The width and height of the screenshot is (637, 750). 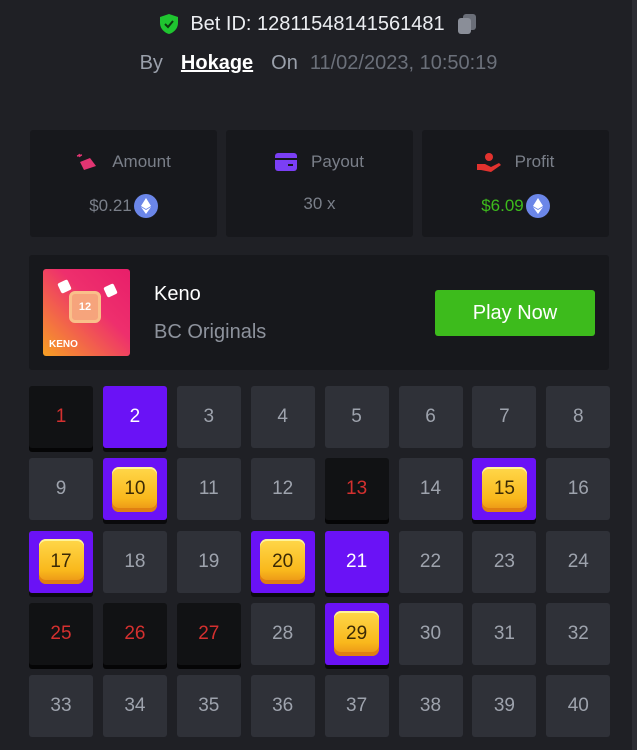 What do you see at coordinates (634, 375) in the screenshot?
I see `scrollbar-track` at bounding box center [634, 375].